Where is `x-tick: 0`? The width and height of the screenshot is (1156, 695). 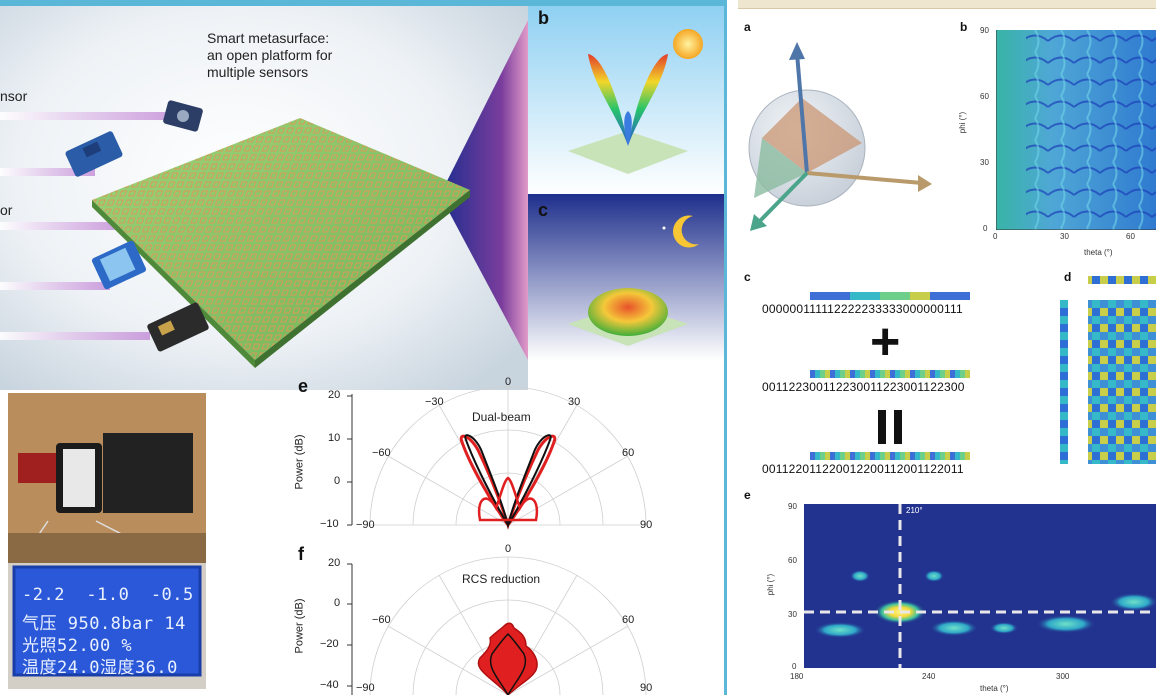
x-tick: 0 is located at coordinates (995, 236).